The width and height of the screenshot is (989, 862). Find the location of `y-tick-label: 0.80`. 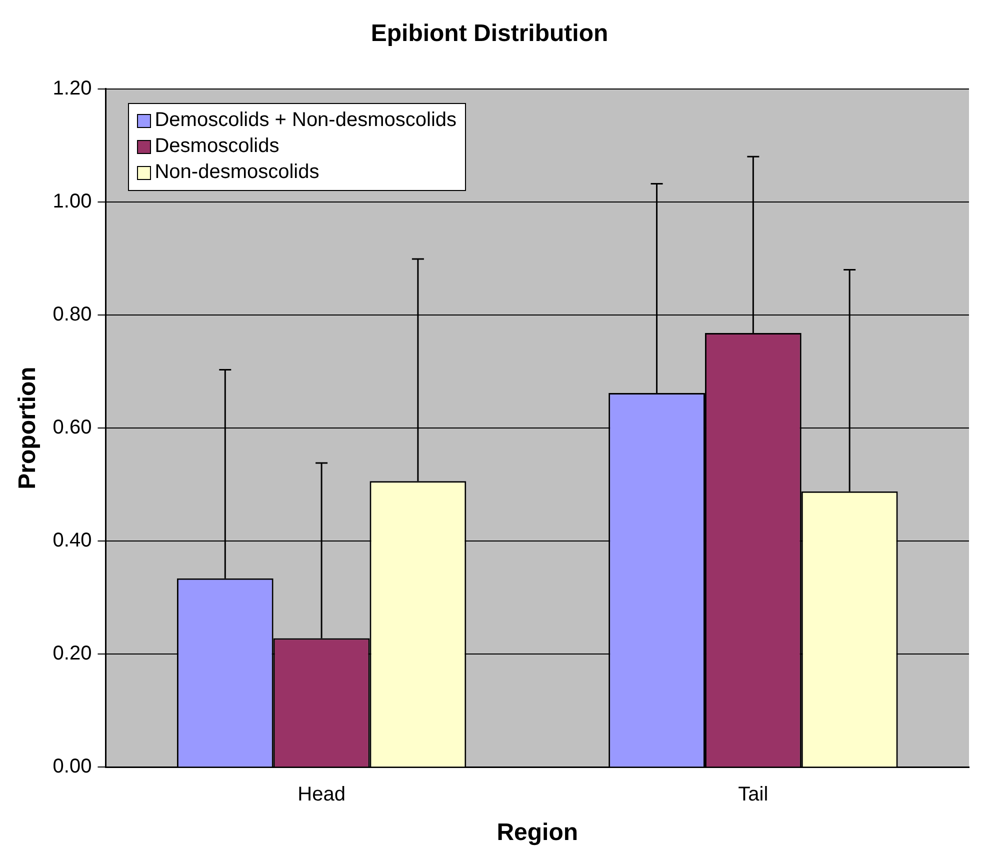

y-tick-label: 0.80 is located at coordinates (72, 314).